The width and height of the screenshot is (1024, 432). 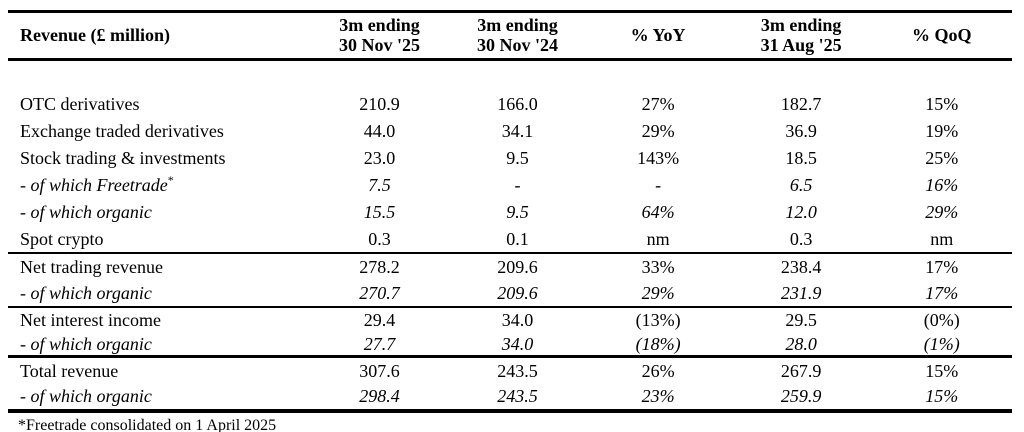 I want to click on header-3m-aug-25: 3m ending 31 Aug '25, so click(x=801, y=35).